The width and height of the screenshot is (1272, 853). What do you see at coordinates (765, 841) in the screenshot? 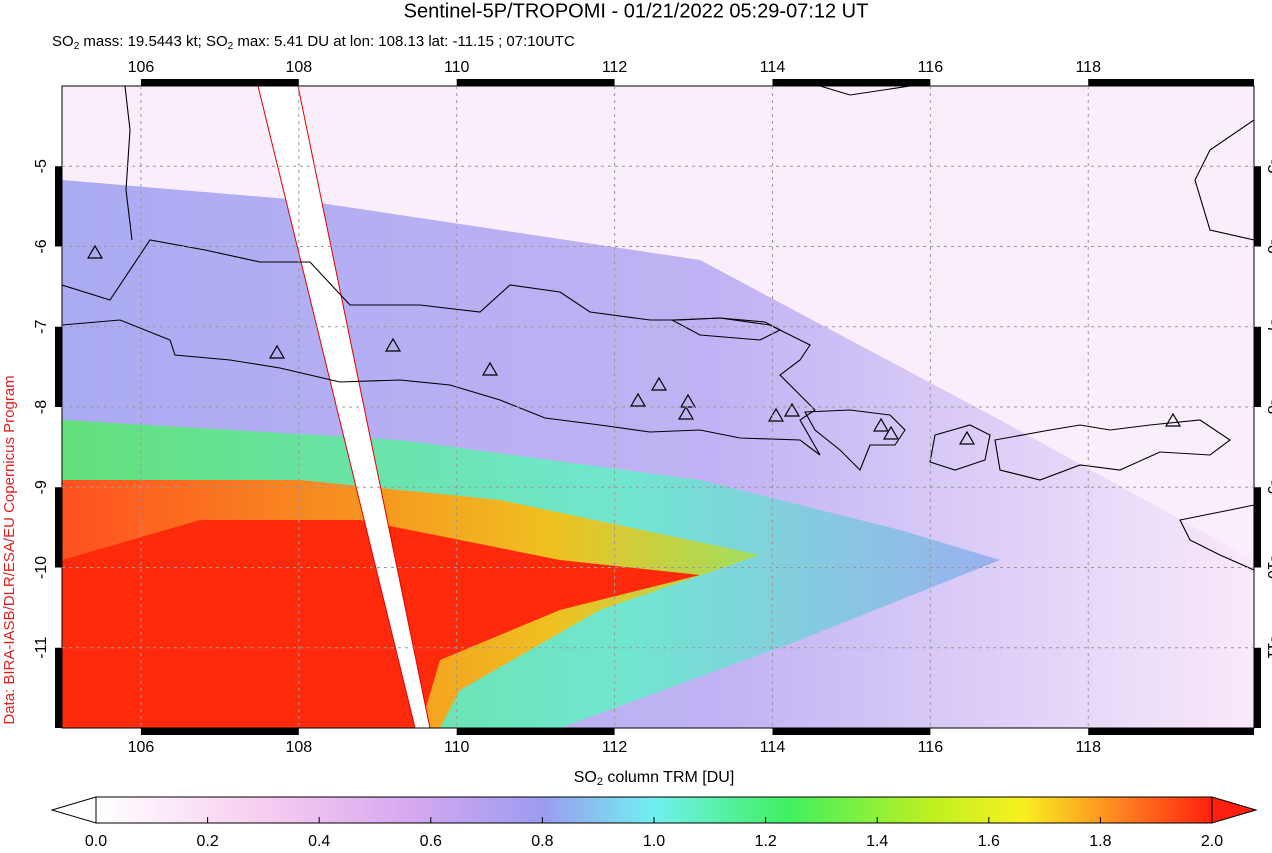
I see `colorbar-tick-label: 1.2` at bounding box center [765, 841].